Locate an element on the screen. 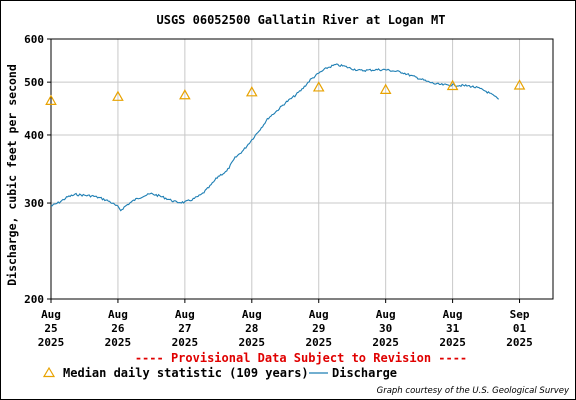 The height and width of the screenshot is (400, 576). x-tick-label: 26 is located at coordinates (118, 328).